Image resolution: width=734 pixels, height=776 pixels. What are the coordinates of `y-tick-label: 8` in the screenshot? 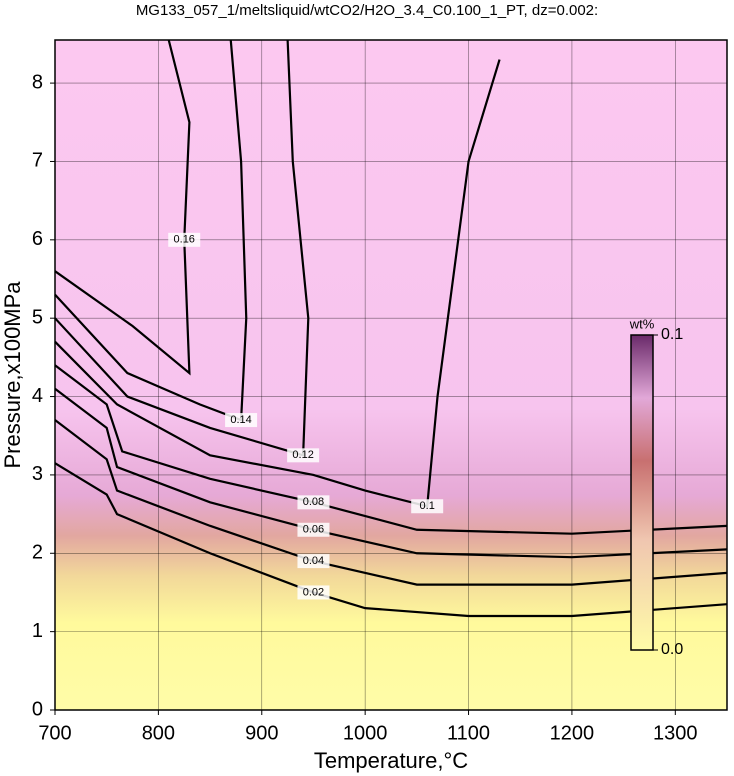 It's located at (37, 82).